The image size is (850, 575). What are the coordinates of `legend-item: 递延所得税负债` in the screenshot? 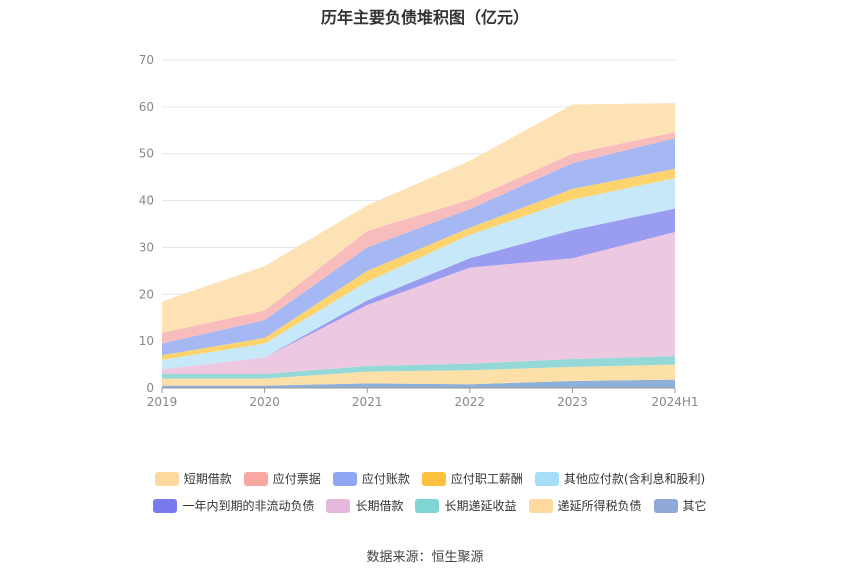 It's located at (585, 505).